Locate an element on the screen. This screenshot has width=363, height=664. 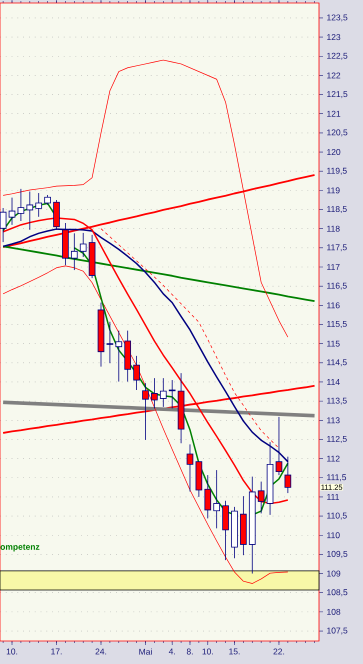
y-tick-label: 118 is located at coordinates (333, 229).